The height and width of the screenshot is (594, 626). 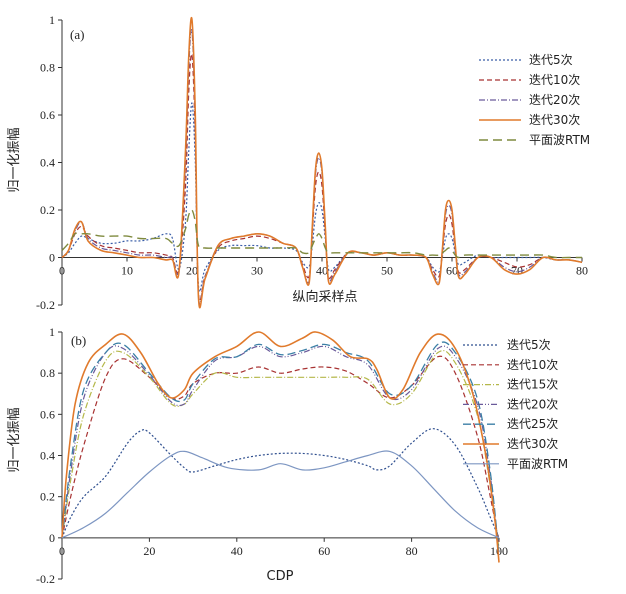 I want to click on panel-b-panel-label: (b), so click(x=78, y=340).